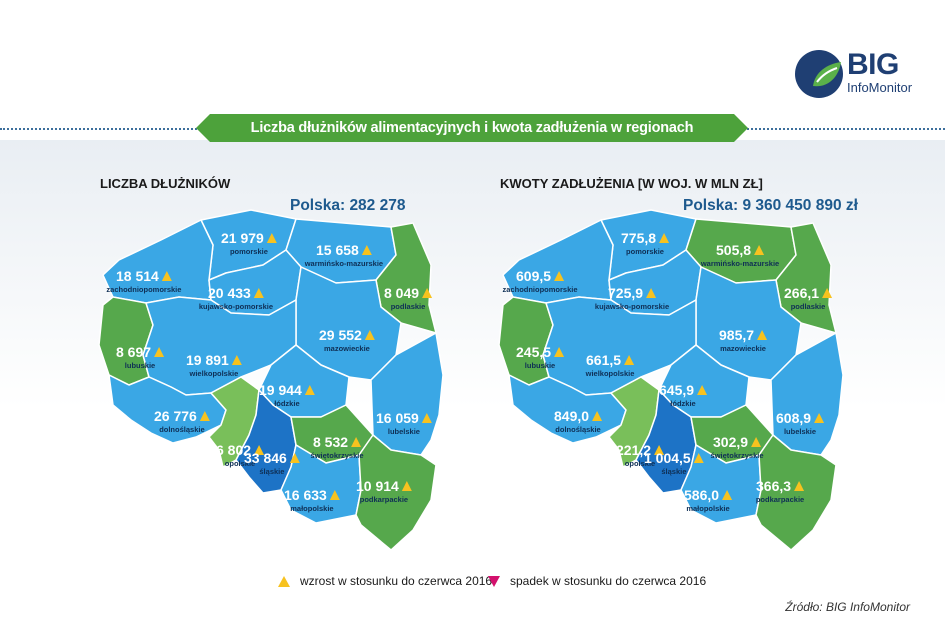 This screenshot has width=945, height=627. I want to click on region-value: 661,5, so click(603, 360).